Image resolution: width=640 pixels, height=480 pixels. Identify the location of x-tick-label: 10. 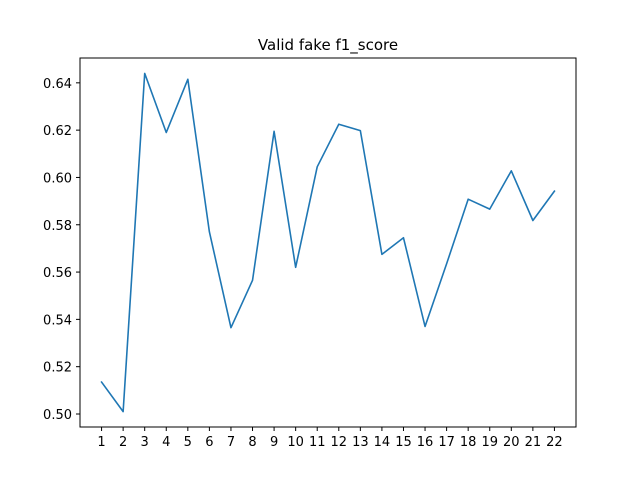
(295, 442).